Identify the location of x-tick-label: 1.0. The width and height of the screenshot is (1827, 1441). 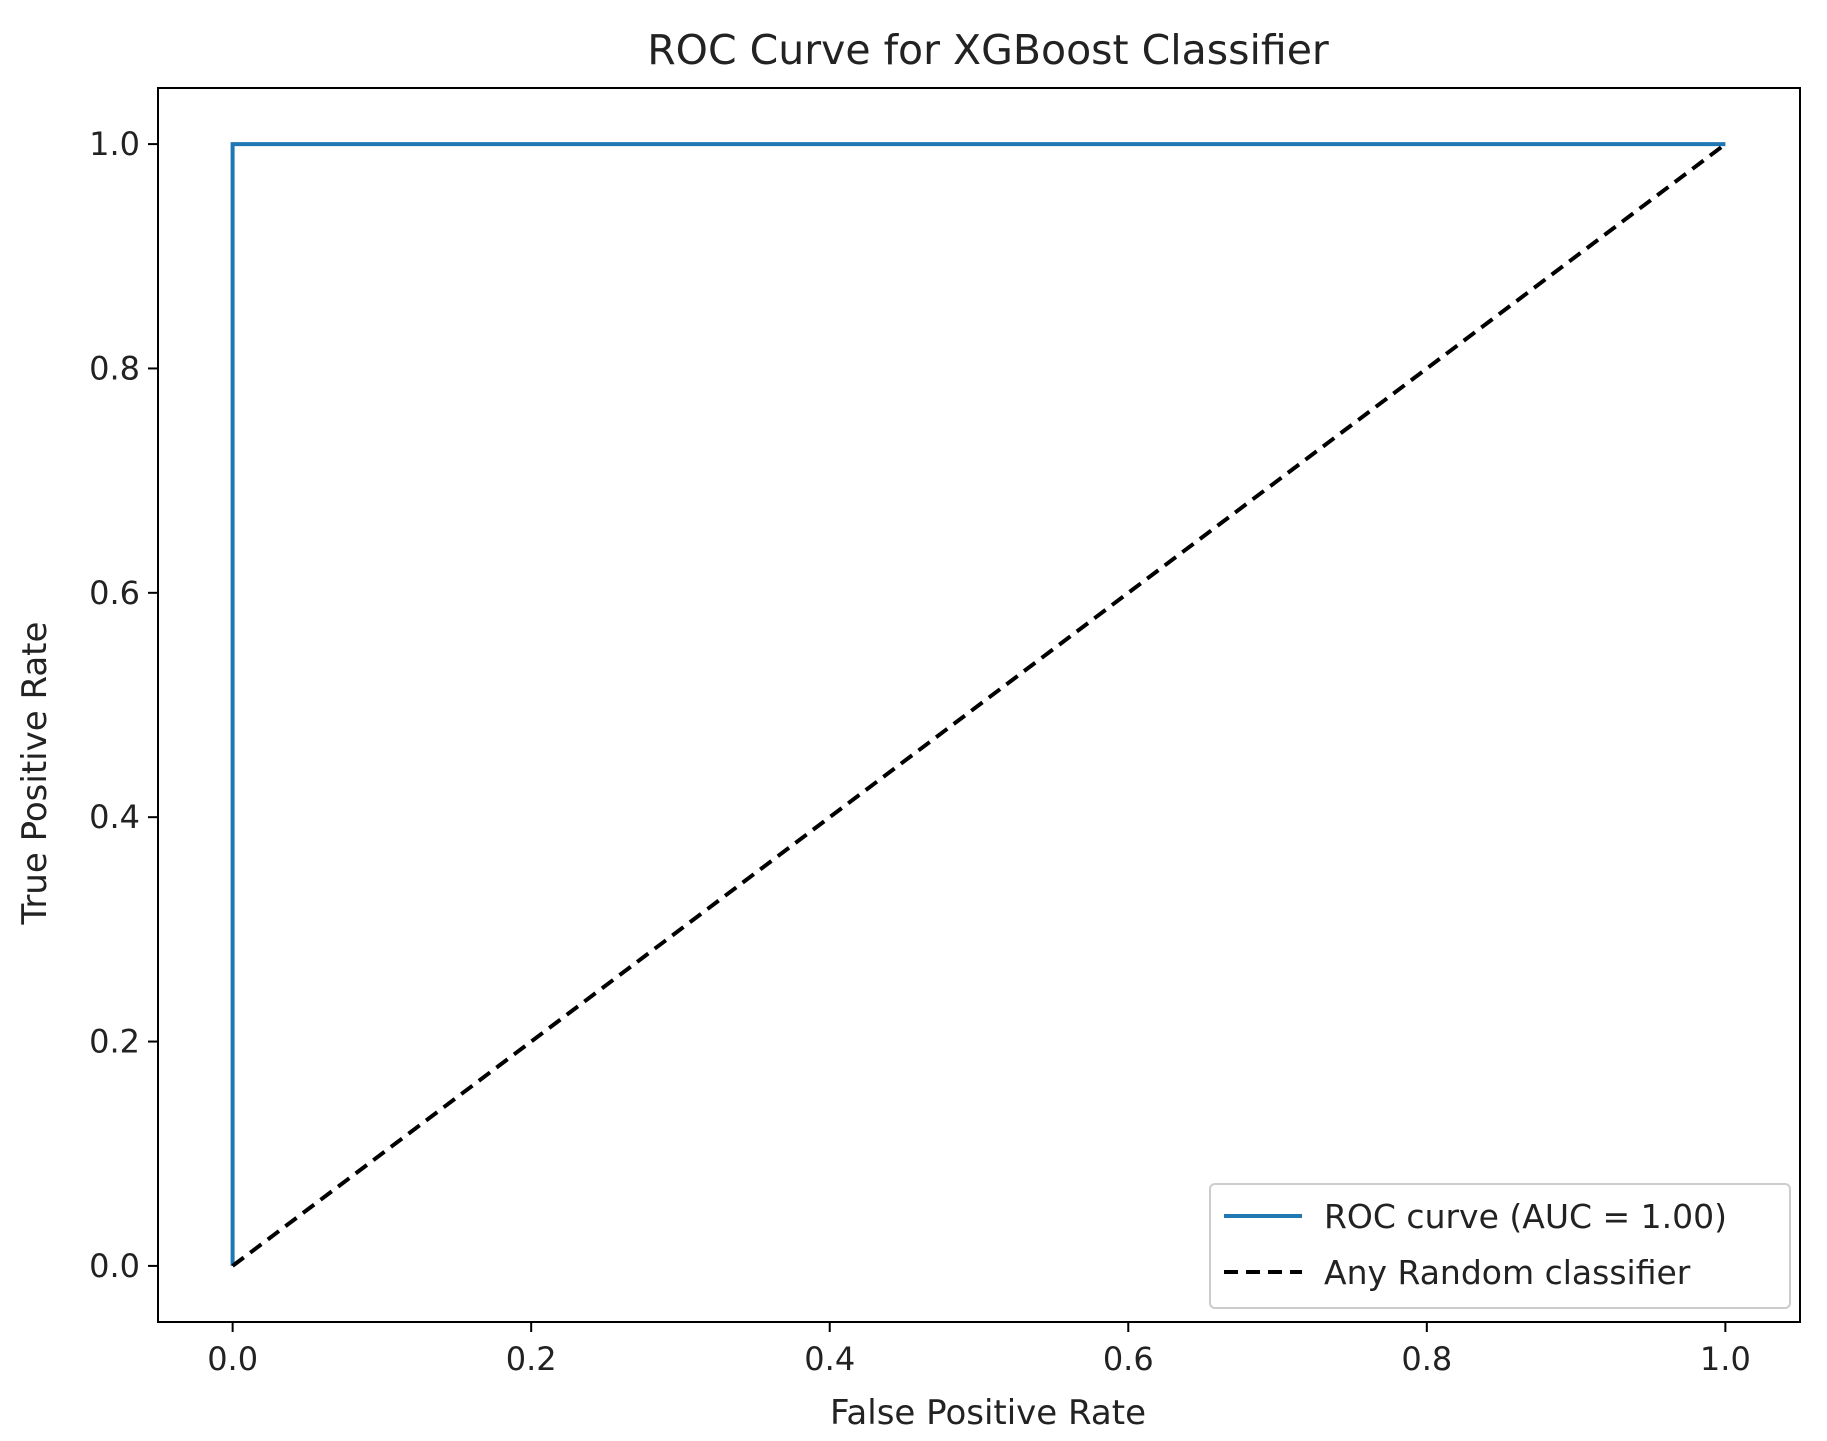
(1725, 1359).